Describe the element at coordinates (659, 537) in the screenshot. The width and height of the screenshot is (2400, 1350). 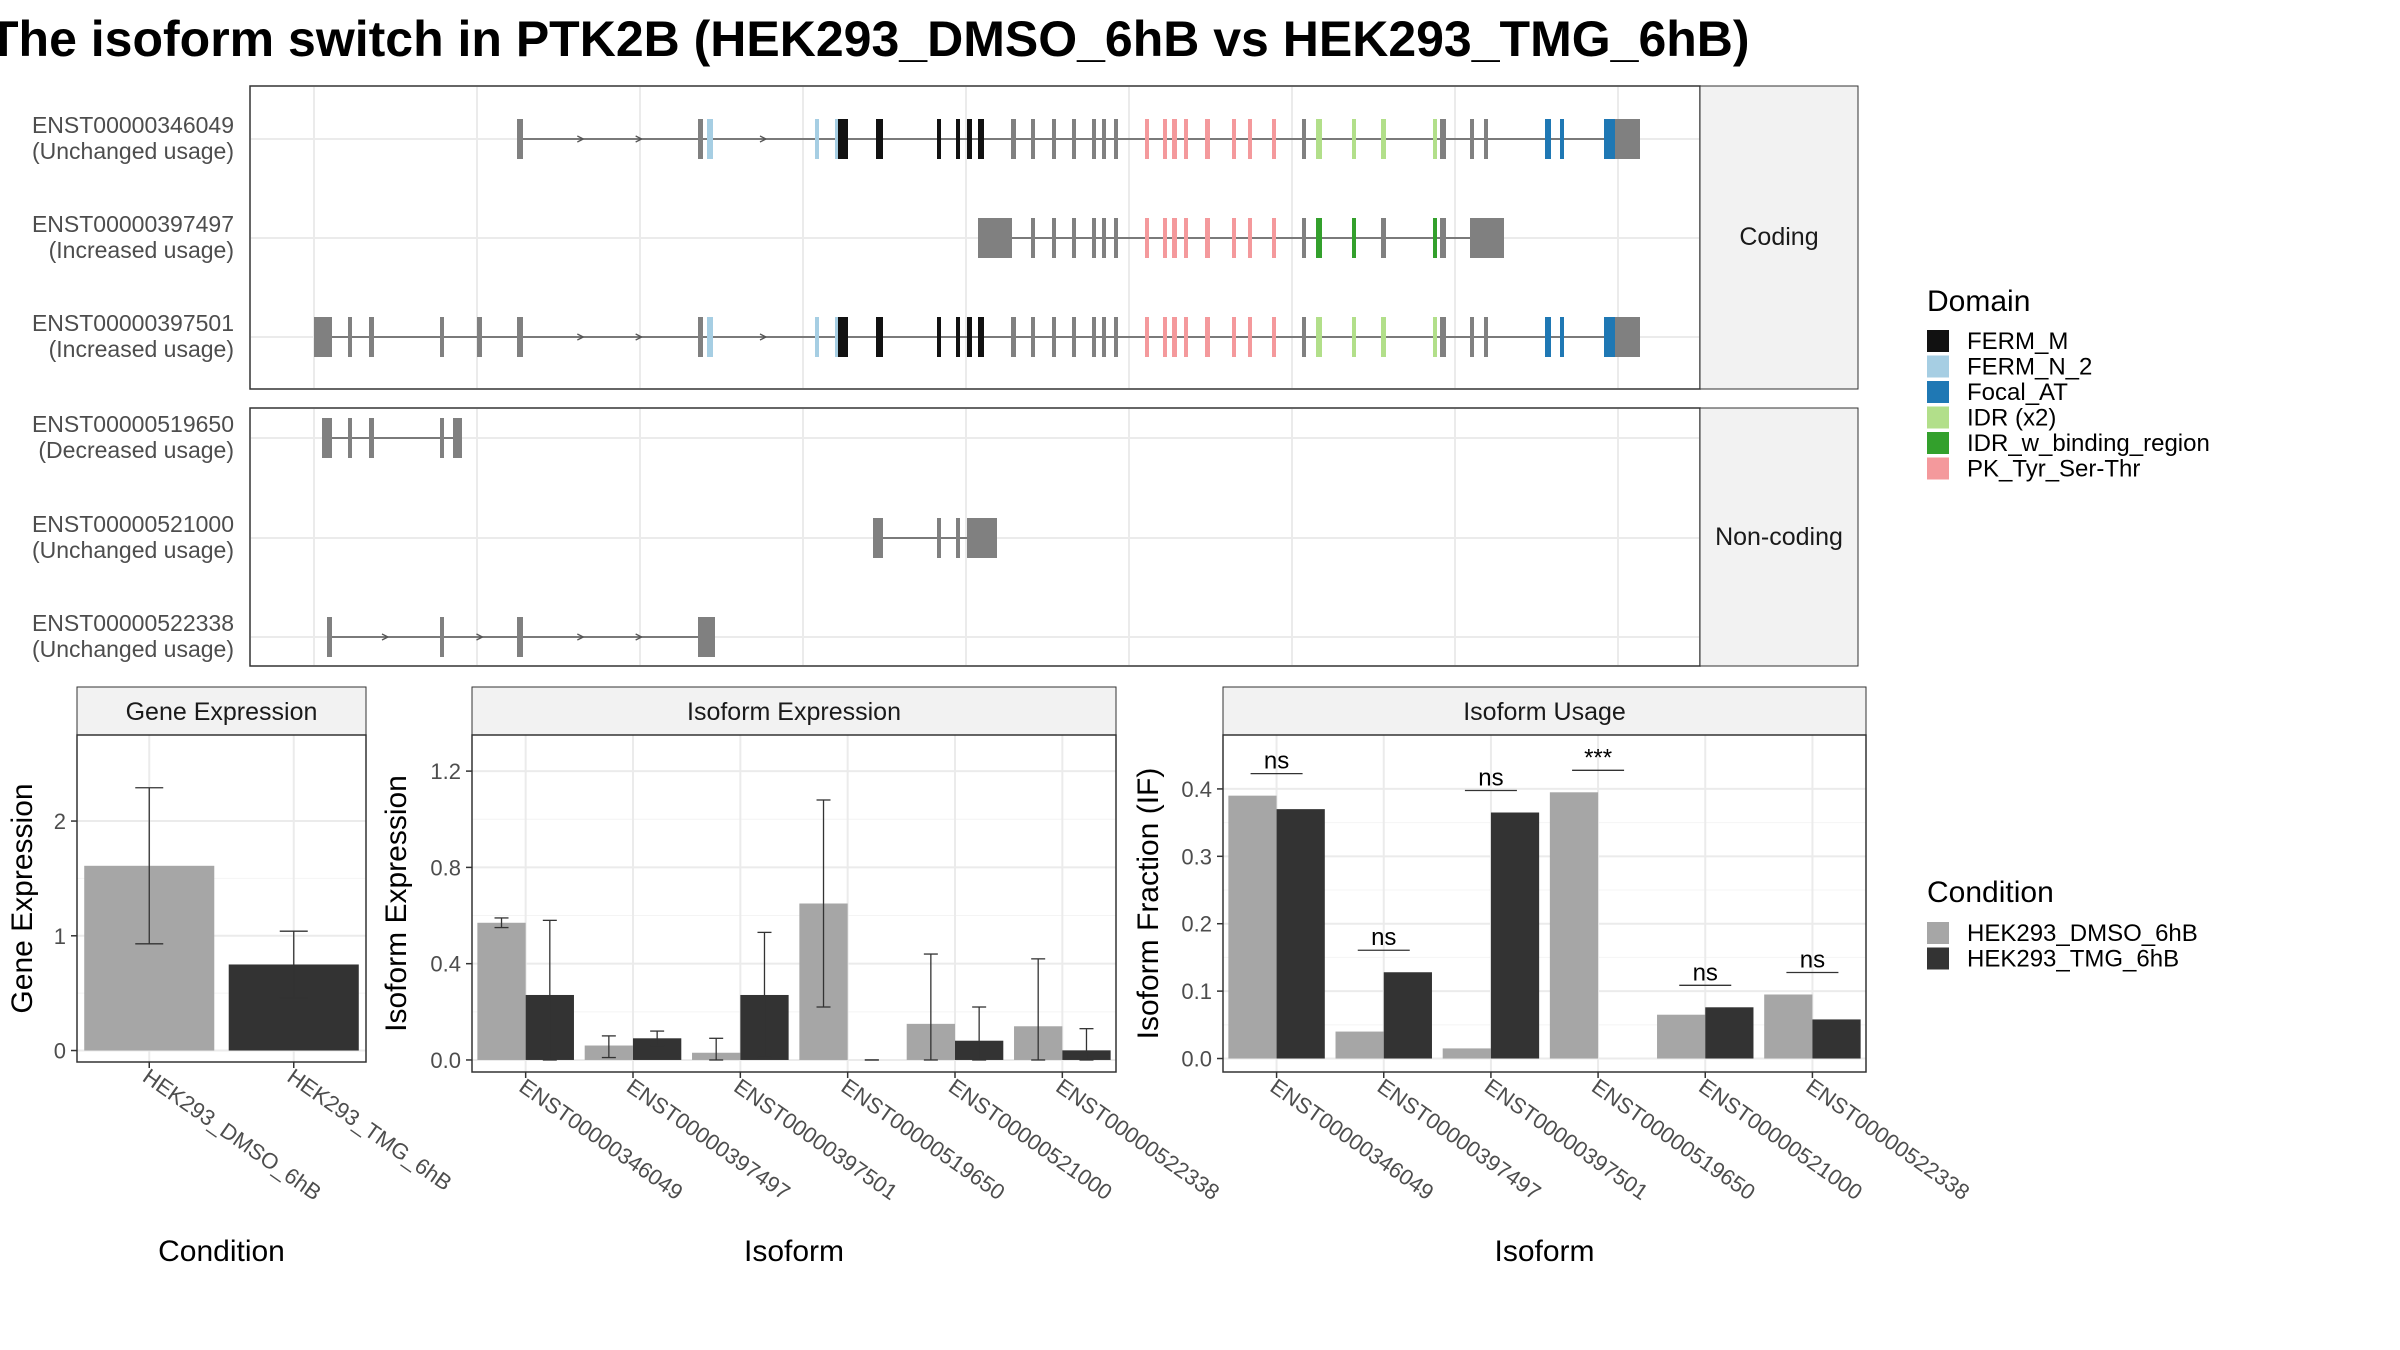
I see `noncoding-transcripts` at that location.